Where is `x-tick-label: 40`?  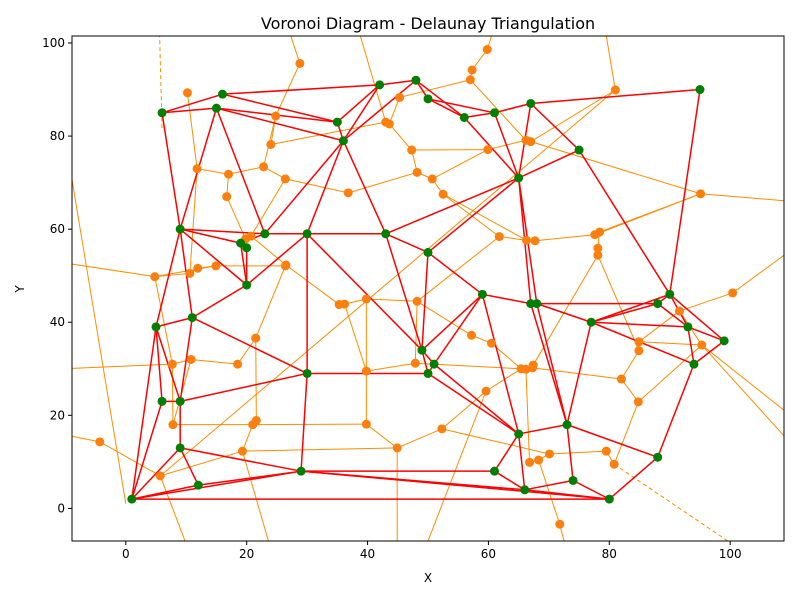 x-tick-label: 40 is located at coordinates (367, 554).